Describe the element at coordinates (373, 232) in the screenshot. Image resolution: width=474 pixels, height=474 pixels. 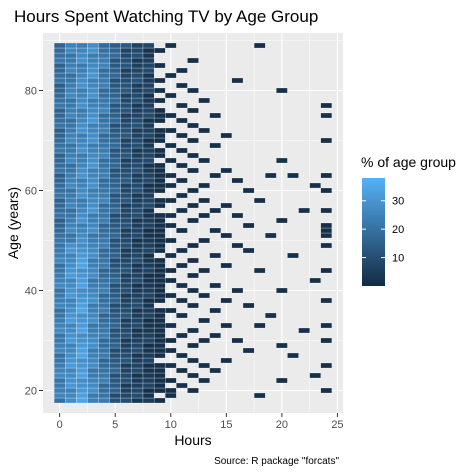
I see `legend-colorbar` at that location.